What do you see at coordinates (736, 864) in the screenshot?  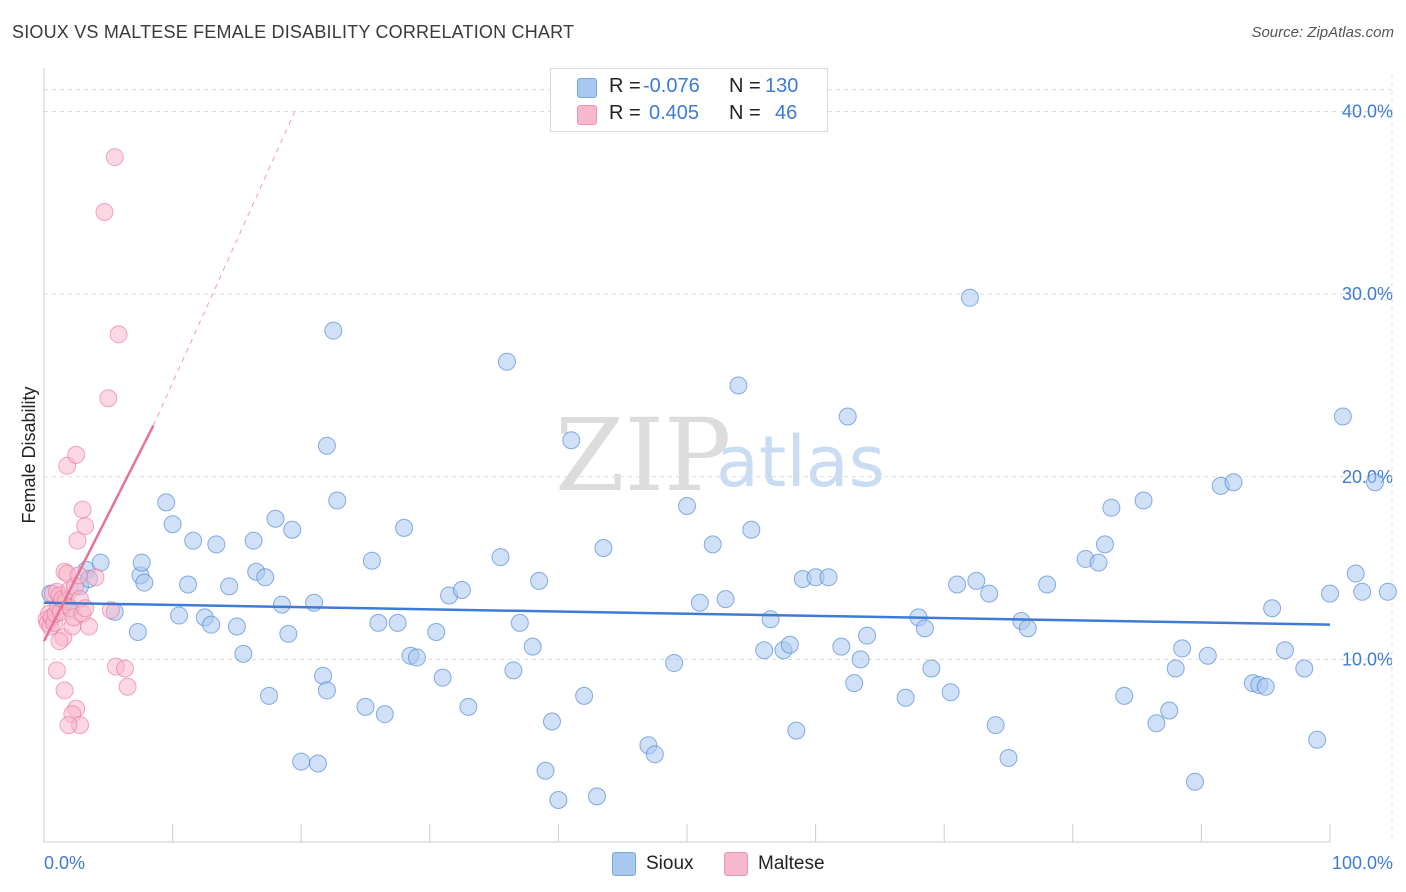 I see `bottom-legend-swatch-maltese` at bounding box center [736, 864].